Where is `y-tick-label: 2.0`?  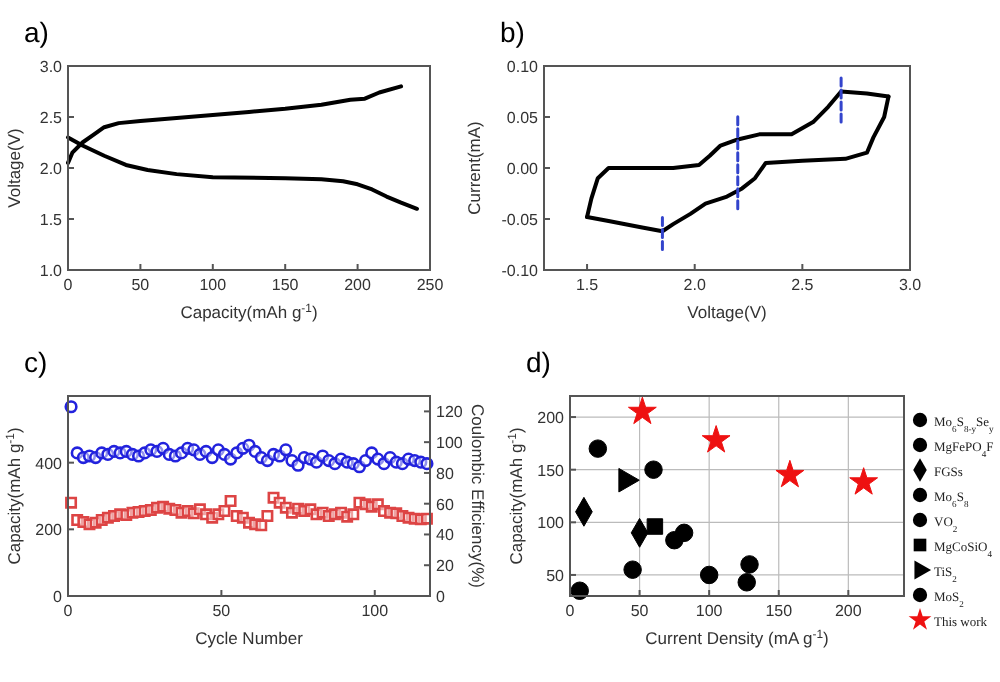
y-tick-label: 2.0 is located at coordinates (51, 169).